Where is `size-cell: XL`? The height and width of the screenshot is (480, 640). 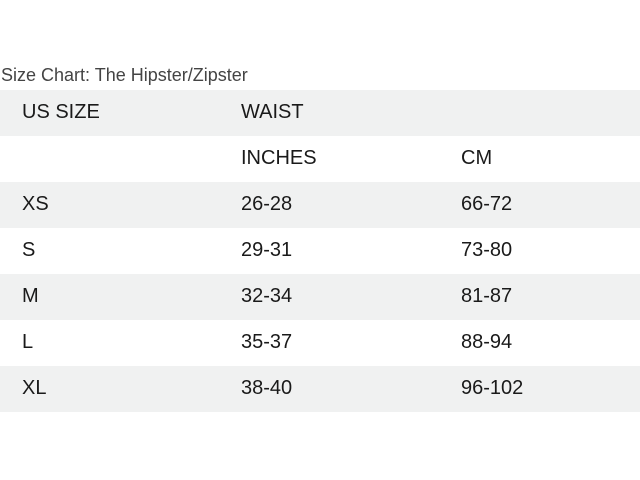 size-cell: XL is located at coordinates (34, 388).